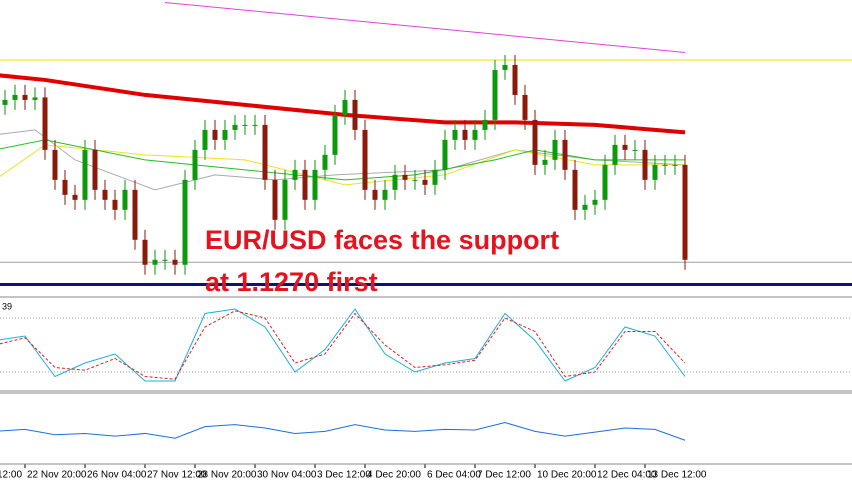  I want to click on annotation: at 1.1270 first, so click(291, 282).